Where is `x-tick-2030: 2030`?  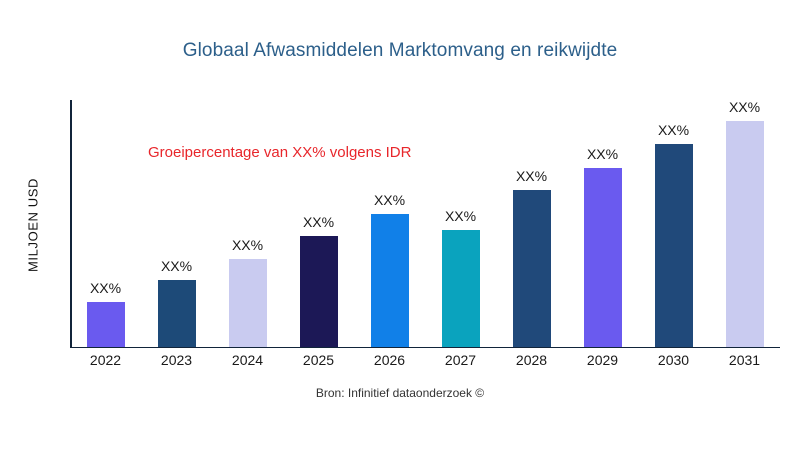
x-tick-2030: 2030 is located at coordinates (673, 360).